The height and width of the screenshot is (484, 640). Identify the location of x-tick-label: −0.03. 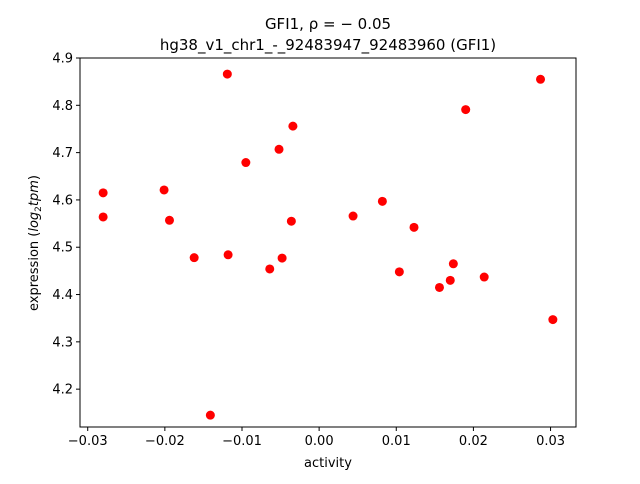
(88, 441).